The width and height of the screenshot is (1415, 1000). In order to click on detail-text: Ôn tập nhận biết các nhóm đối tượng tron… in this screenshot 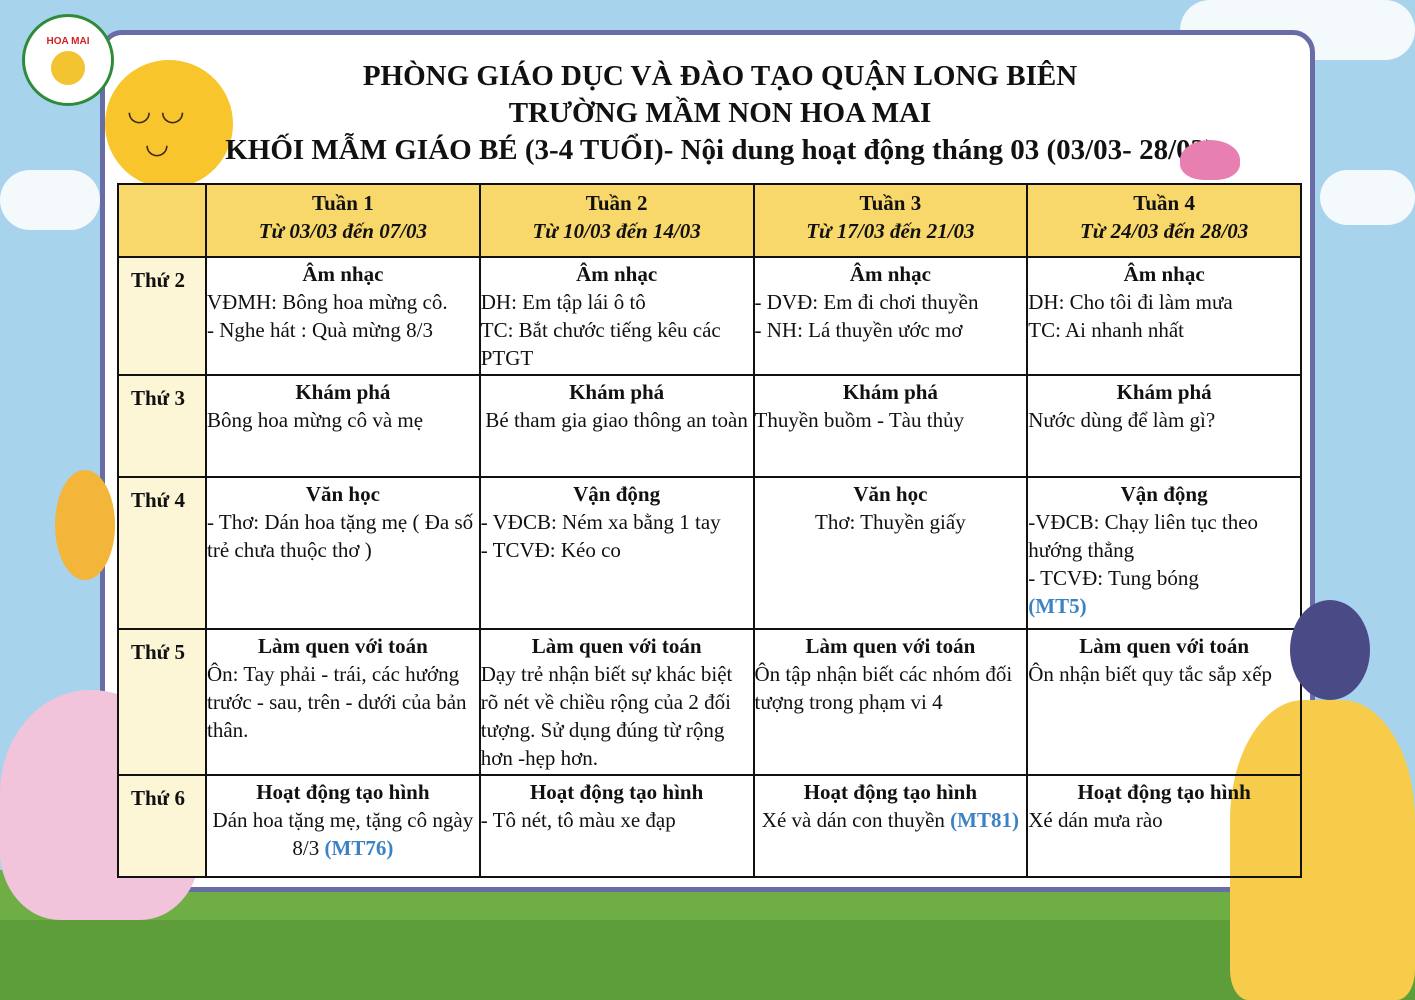, I will do `click(883, 688)`.